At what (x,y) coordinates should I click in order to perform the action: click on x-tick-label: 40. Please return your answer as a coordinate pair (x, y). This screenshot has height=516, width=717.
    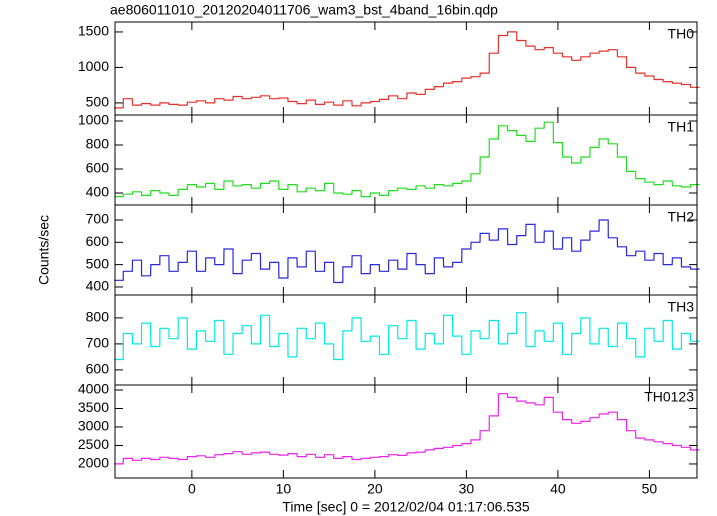
    Looking at the image, I should click on (558, 489).